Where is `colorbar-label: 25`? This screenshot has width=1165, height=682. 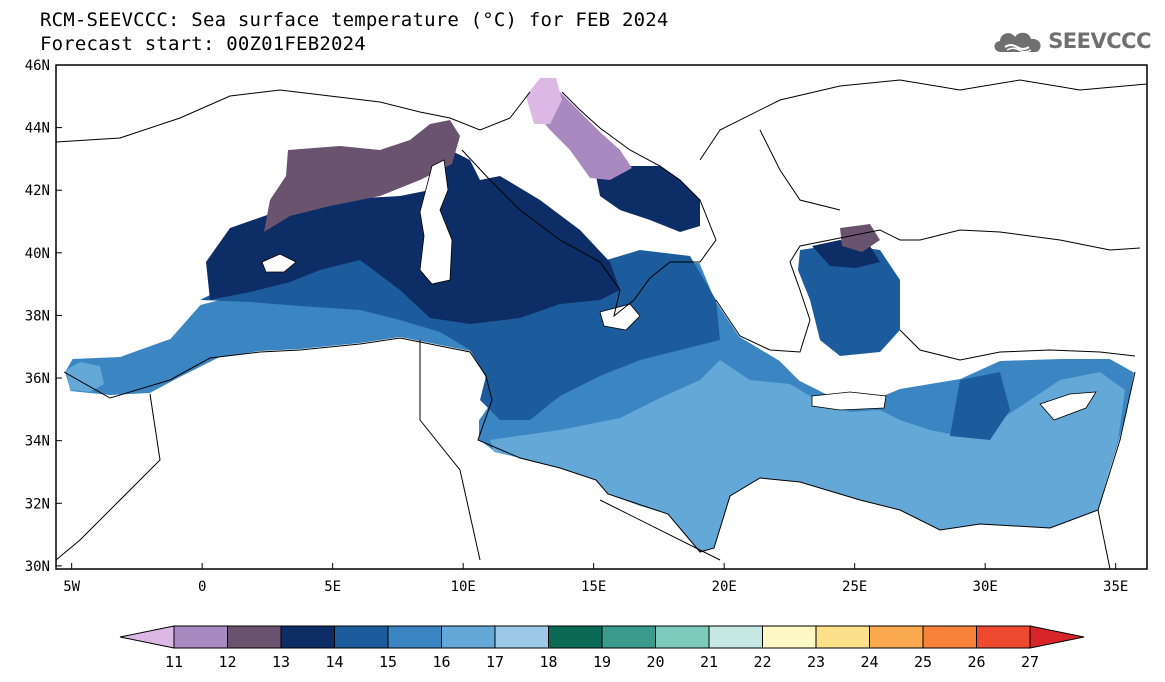 colorbar-label: 25 is located at coordinates (923, 662).